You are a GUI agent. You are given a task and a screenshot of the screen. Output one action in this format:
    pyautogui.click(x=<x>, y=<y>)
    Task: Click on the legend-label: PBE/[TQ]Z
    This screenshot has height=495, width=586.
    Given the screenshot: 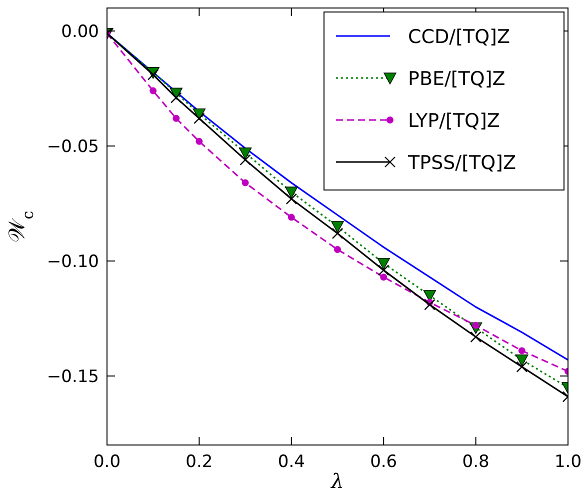 What is the action you would take?
    pyautogui.click(x=457, y=79)
    